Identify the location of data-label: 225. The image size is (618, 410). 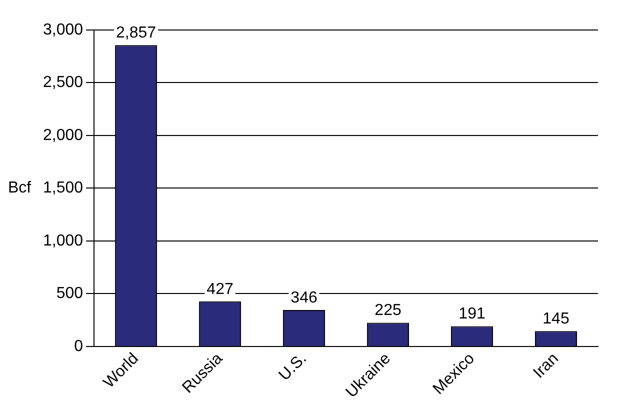
(388, 311).